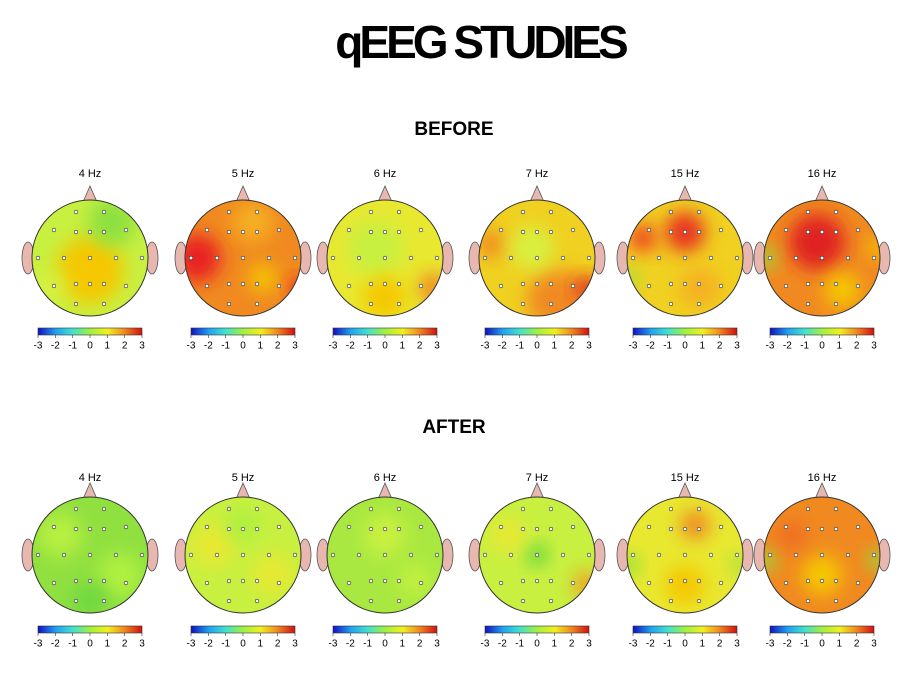  What do you see at coordinates (685, 174) in the screenshot?
I see `map-label: 15 Hz` at bounding box center [685, 174].